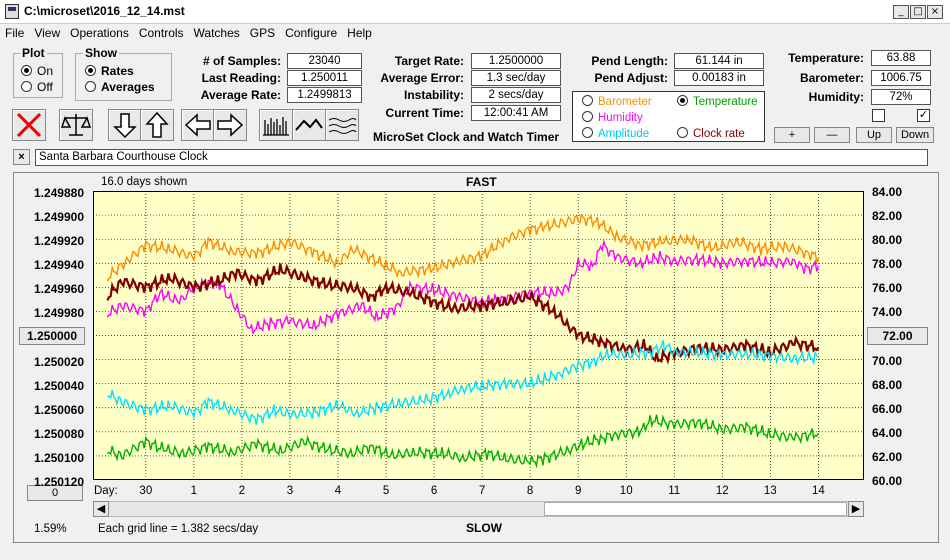 The image size is (950, 560). Describe the element at coordinates (466, 137) in the screenshot. I see `app-name: MicroSet Clock and Watch Timer` at that location.